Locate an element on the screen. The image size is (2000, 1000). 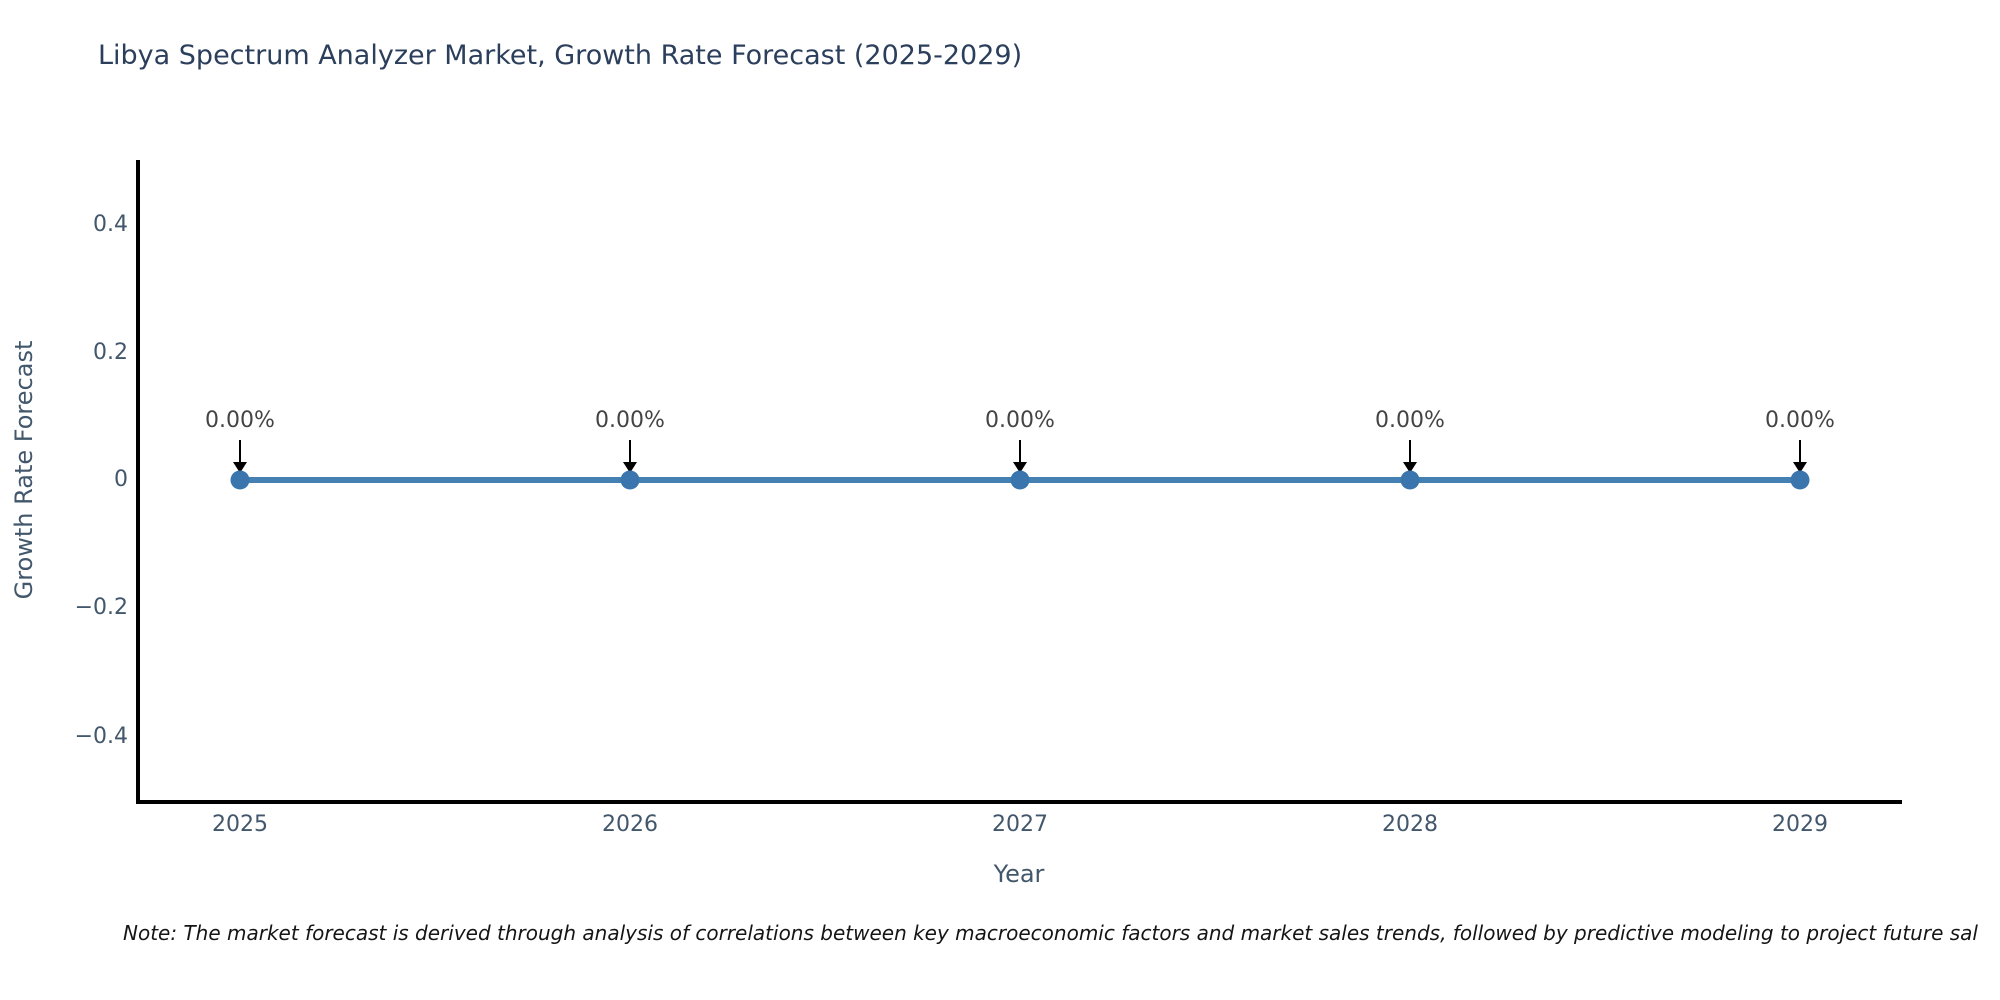
x-tick-label: 2025 is located at coordinates (240, 824).